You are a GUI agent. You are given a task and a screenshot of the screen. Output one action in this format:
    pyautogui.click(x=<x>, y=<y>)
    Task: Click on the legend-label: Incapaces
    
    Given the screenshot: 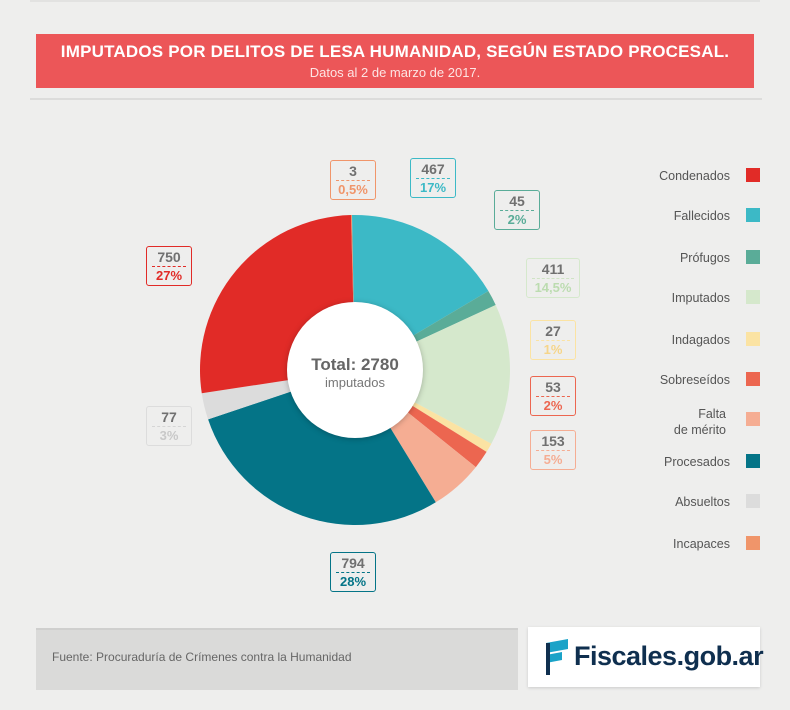 What is the action you would take?
    pyautogui.click(x=701, y=544)
    